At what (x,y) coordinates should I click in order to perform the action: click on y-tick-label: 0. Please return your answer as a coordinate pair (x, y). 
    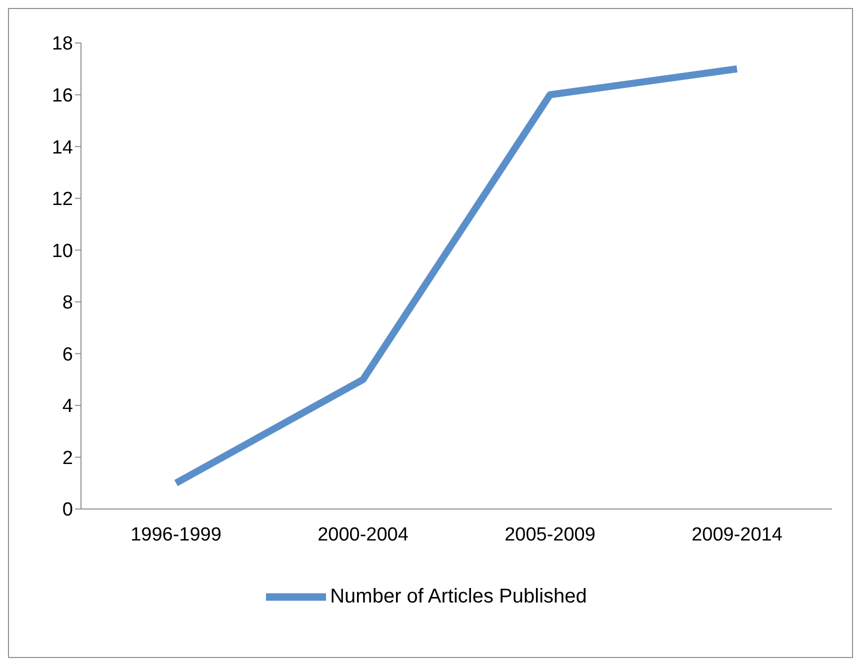
    Looking at the image, I should click on (67, 510).